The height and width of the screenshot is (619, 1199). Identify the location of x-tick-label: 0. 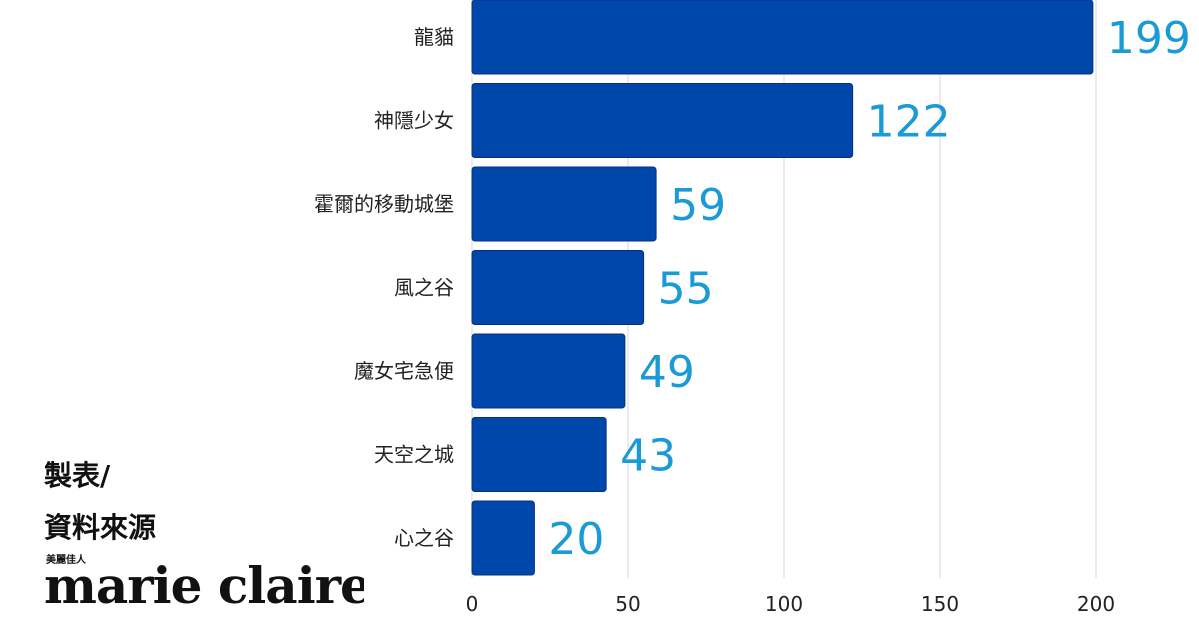
(472, 604).